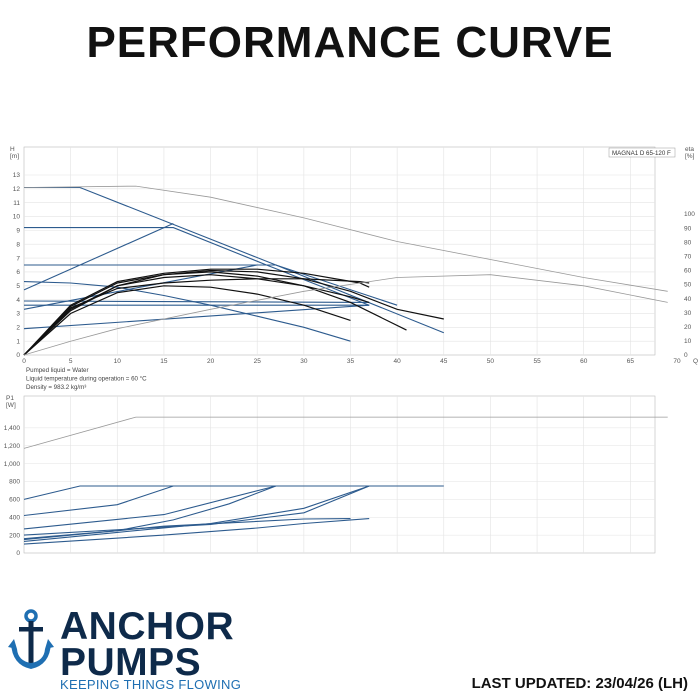  I want to click on y-axis-unit: [m], so click(14, 156).